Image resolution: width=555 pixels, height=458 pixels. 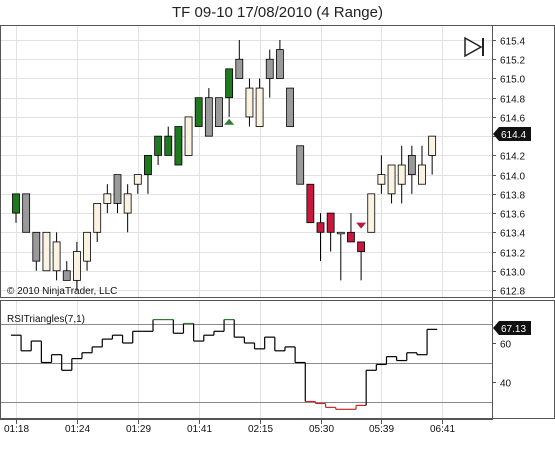 I want to click on price-tick-label: 614.6, so click(x=512, y=119).